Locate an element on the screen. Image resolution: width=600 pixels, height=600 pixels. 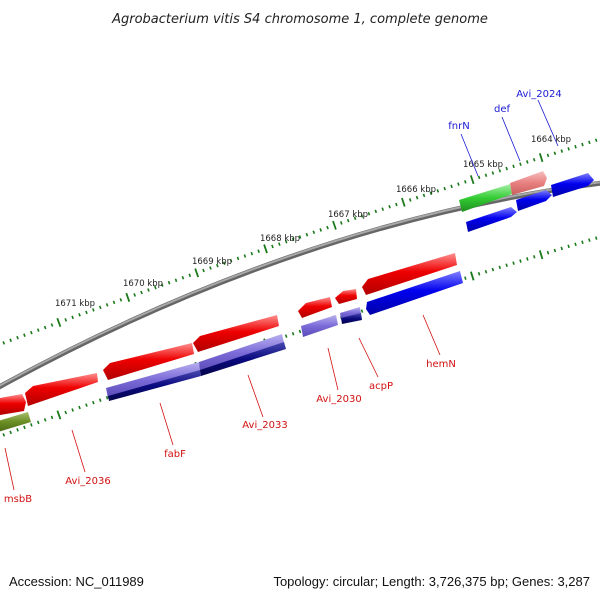
ruler-label-1667: 1667 kbp is located at coordinates (348, 215).